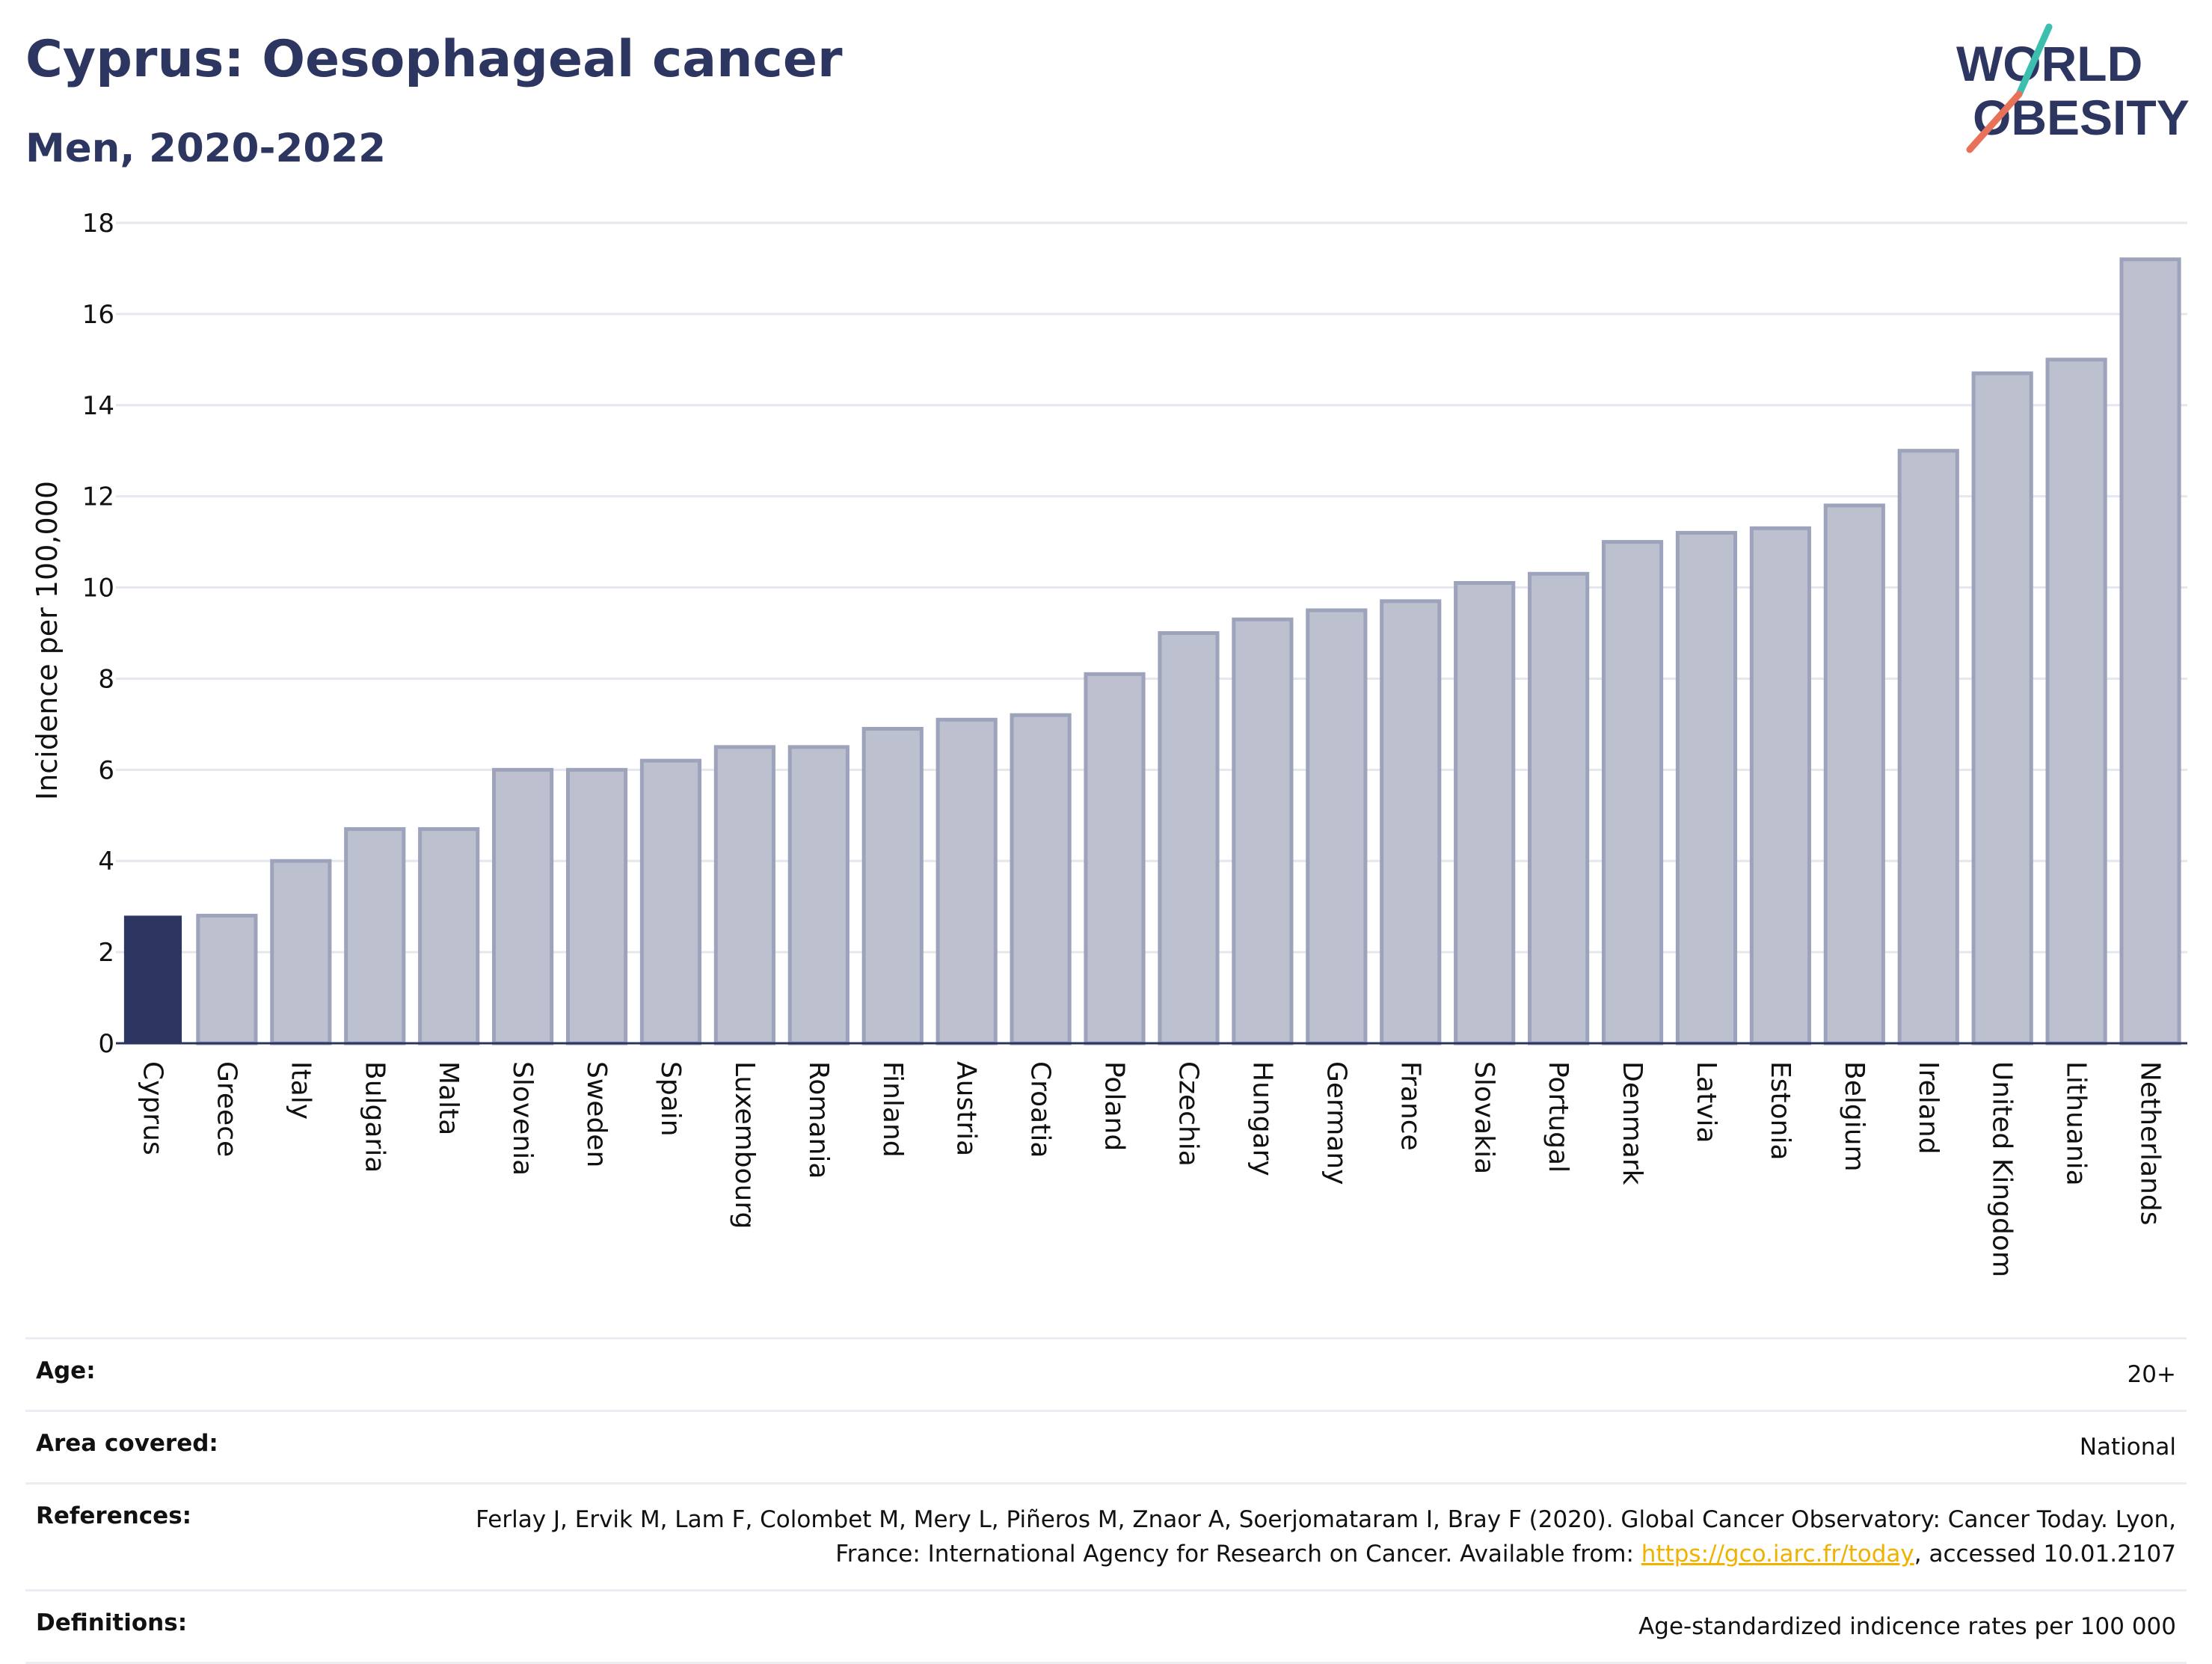 Image resolution: width=2212 pixels, height=1664 pixels. What do you see at coordinates (1994, 121) in the screenshot?
I see `logo-slash-bottom` at bounding box center [1994, 121].